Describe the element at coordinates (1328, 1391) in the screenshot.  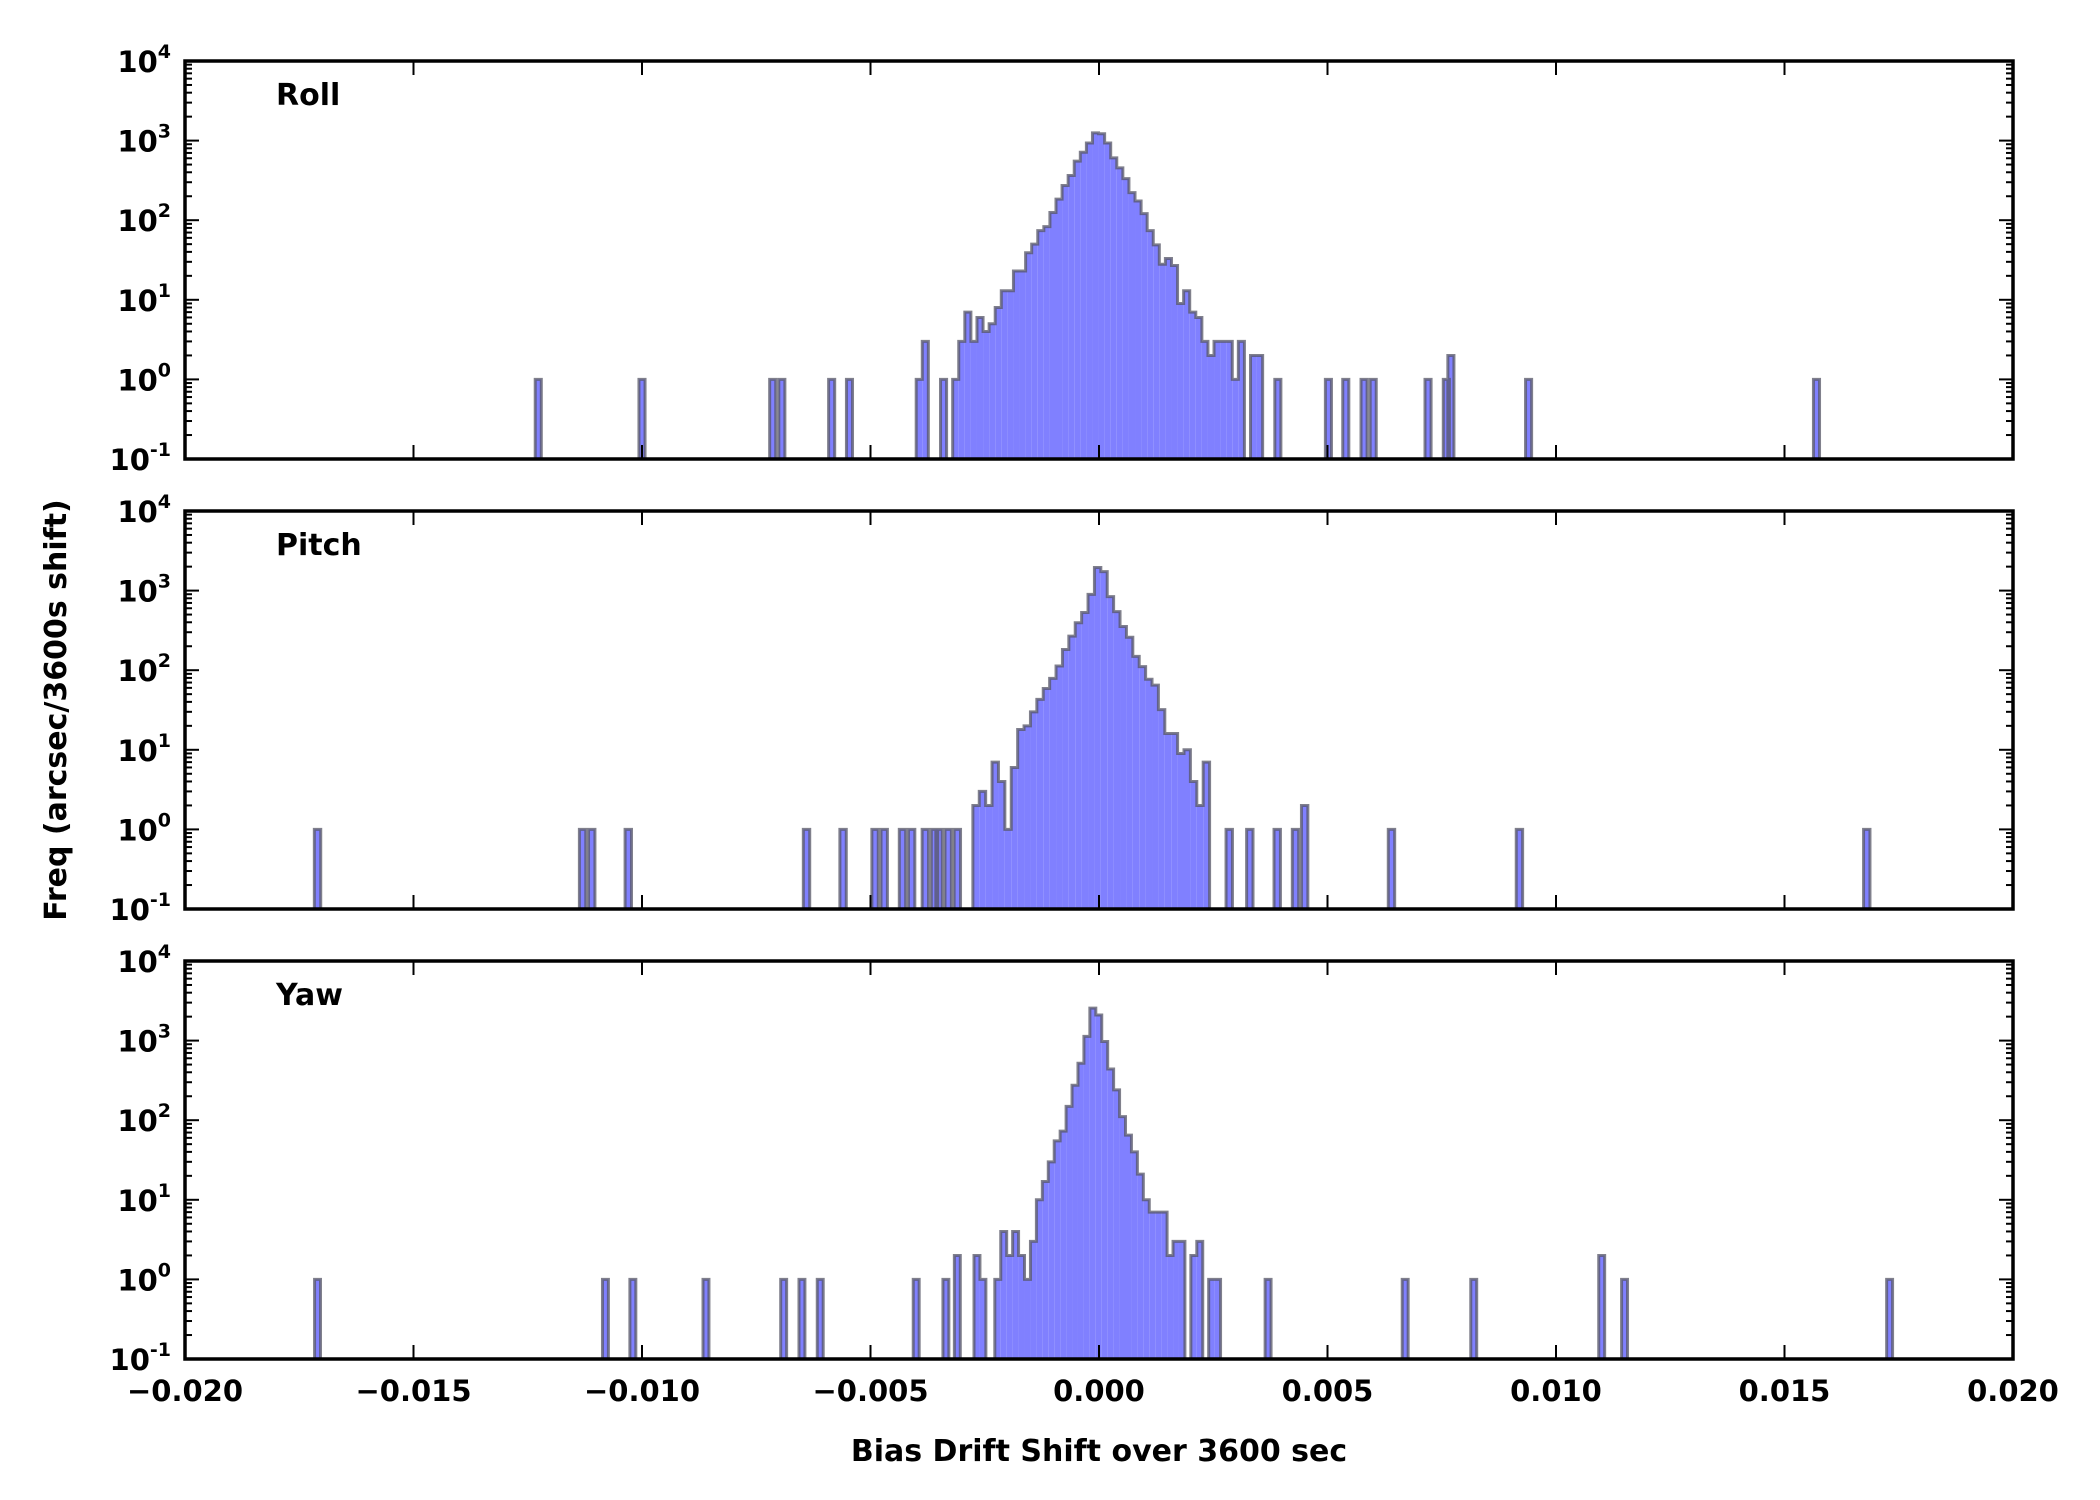
I see `x-tick-label: 0.005` at that location.